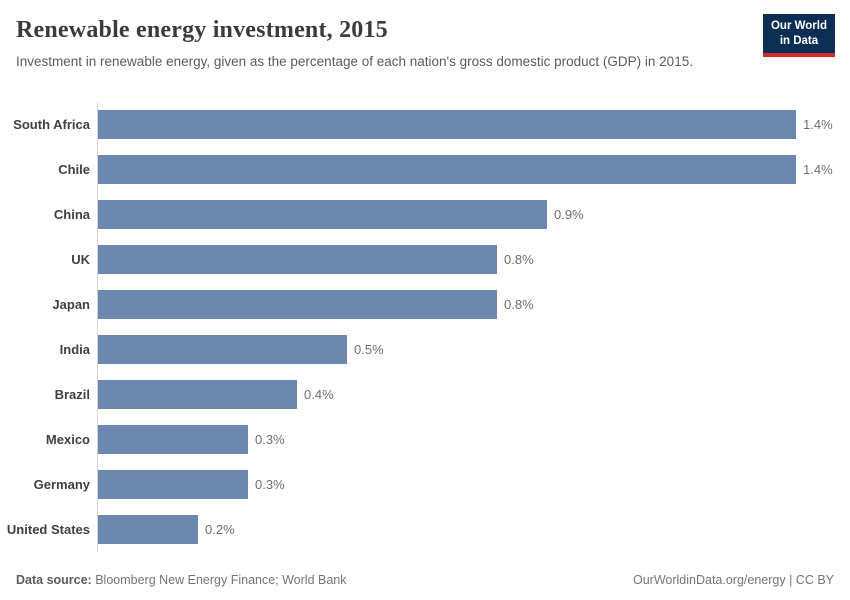 This screenshot has width=850, height=600. Describe the element at coordinates (74, 349) in the screenshot. I see `category-label: India` at that location.